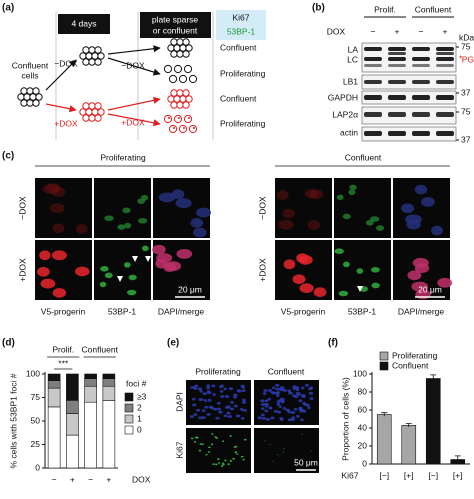 Image resolution: width=474 pixels, height=499 pixels. What do you see at coordinates (66, 63) in the screenshot?
I see `treatment-label: −DOX` at bounding box center [66, 63].